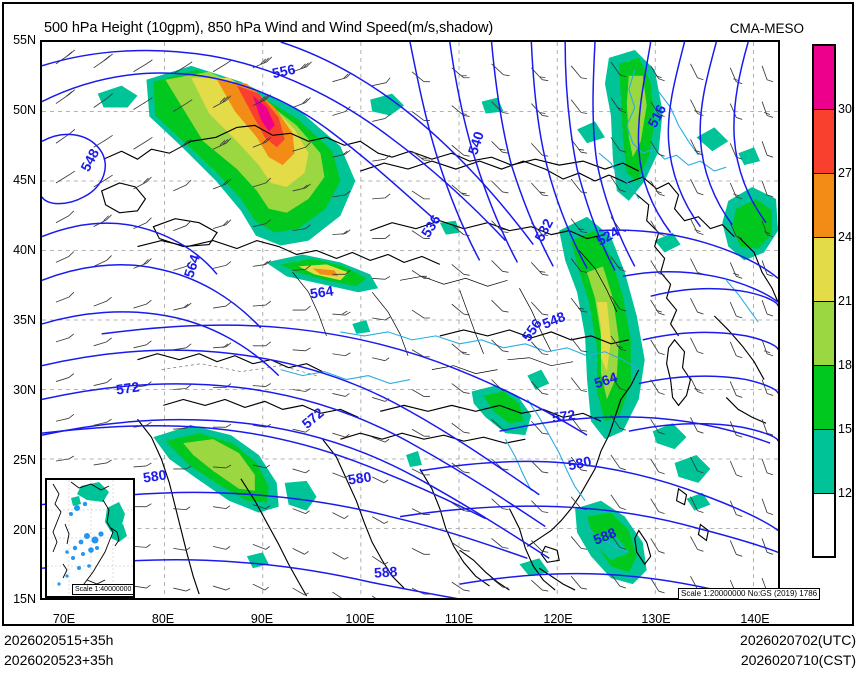 This screenshot has width=860, height=678. Describe the element at coordinates (262, 619) in the screenshot. I see `lon-label-90e: 90E` at that location.